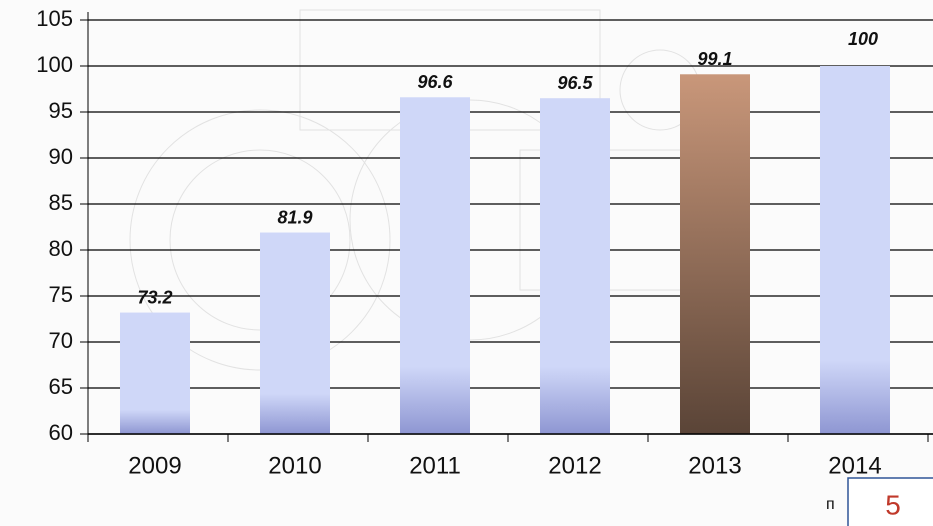 This screenshot has height=526, width=933. Describe the element at coordinates (893, 504) in the screenshot. I see `page-number: 5` at that location.